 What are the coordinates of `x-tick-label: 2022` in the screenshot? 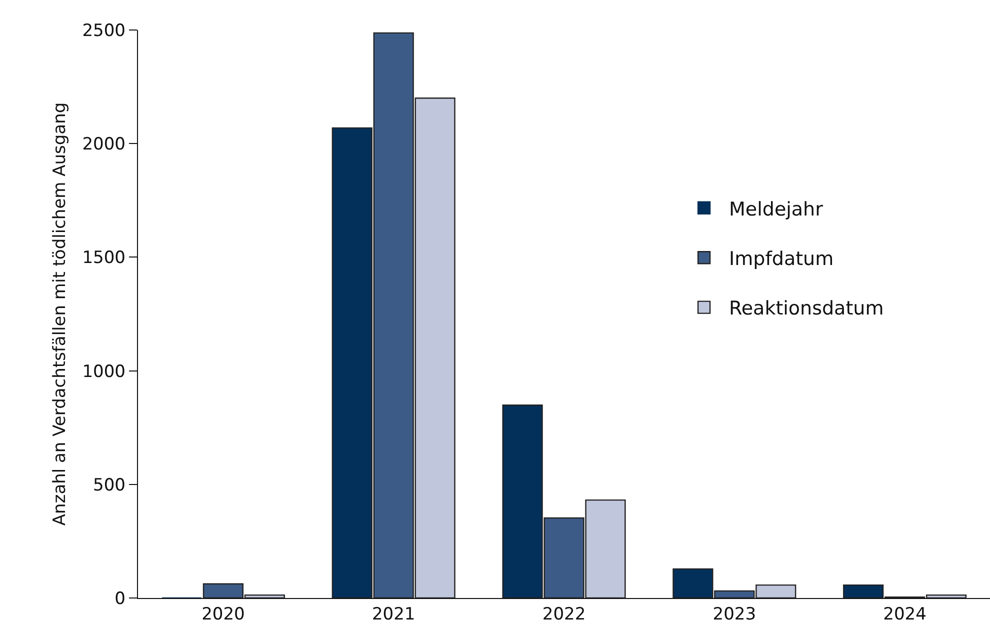 It's located at (564, 614).